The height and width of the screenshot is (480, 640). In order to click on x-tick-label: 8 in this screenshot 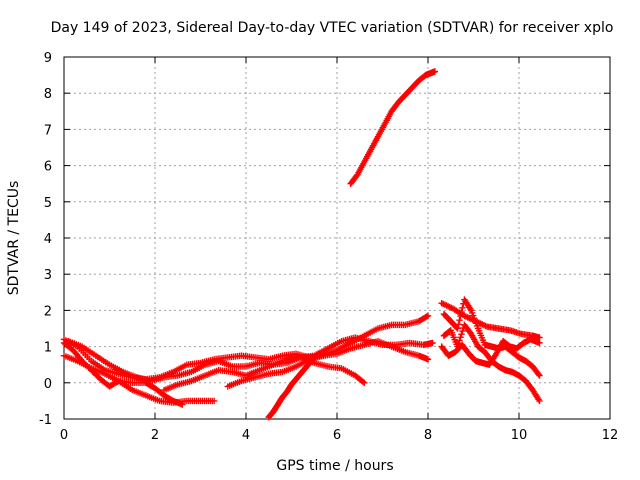, I will do `click(428, 435)`.